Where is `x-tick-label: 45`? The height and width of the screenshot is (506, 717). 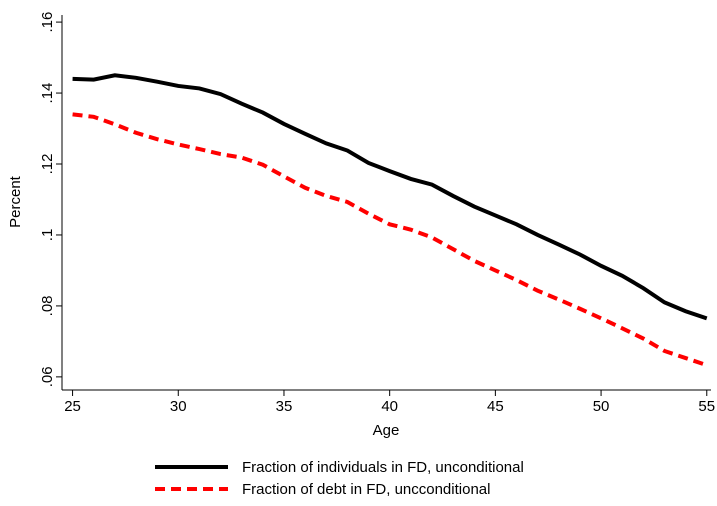 x-tick-label: 45 is located at coordinates (495, 406).